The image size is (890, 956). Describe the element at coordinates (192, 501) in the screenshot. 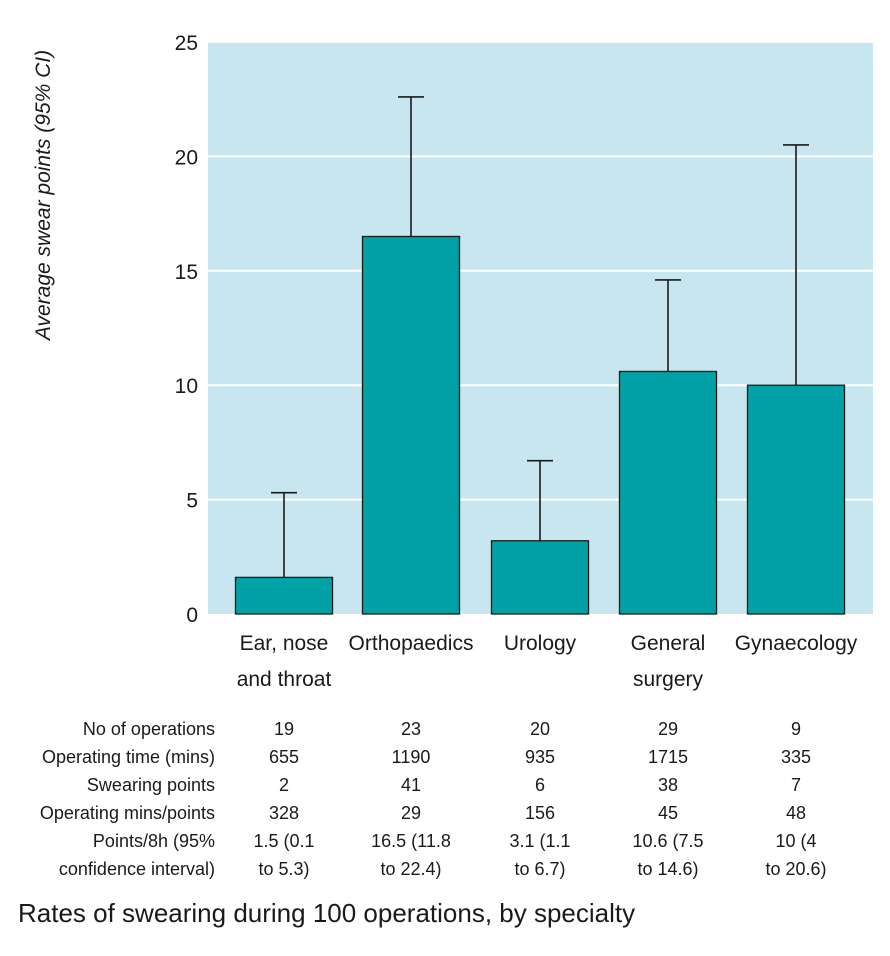

I see `y-tick-label: 5` at that location.